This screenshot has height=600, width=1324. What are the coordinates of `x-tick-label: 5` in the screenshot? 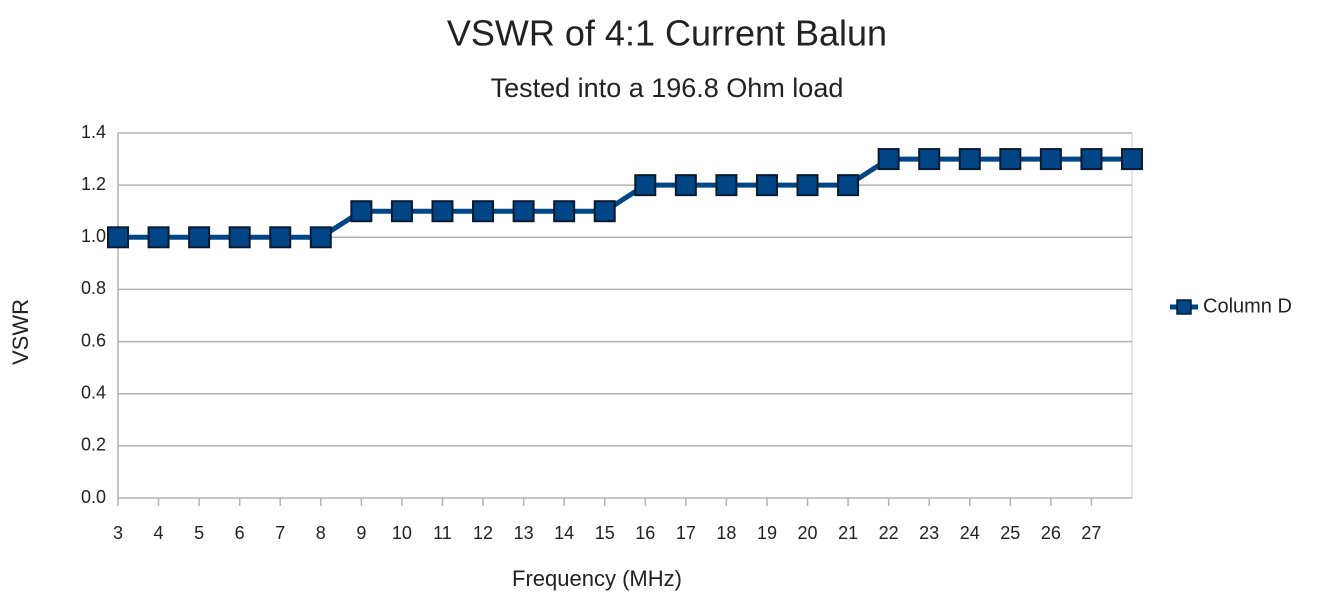 It's located at (199, 533).